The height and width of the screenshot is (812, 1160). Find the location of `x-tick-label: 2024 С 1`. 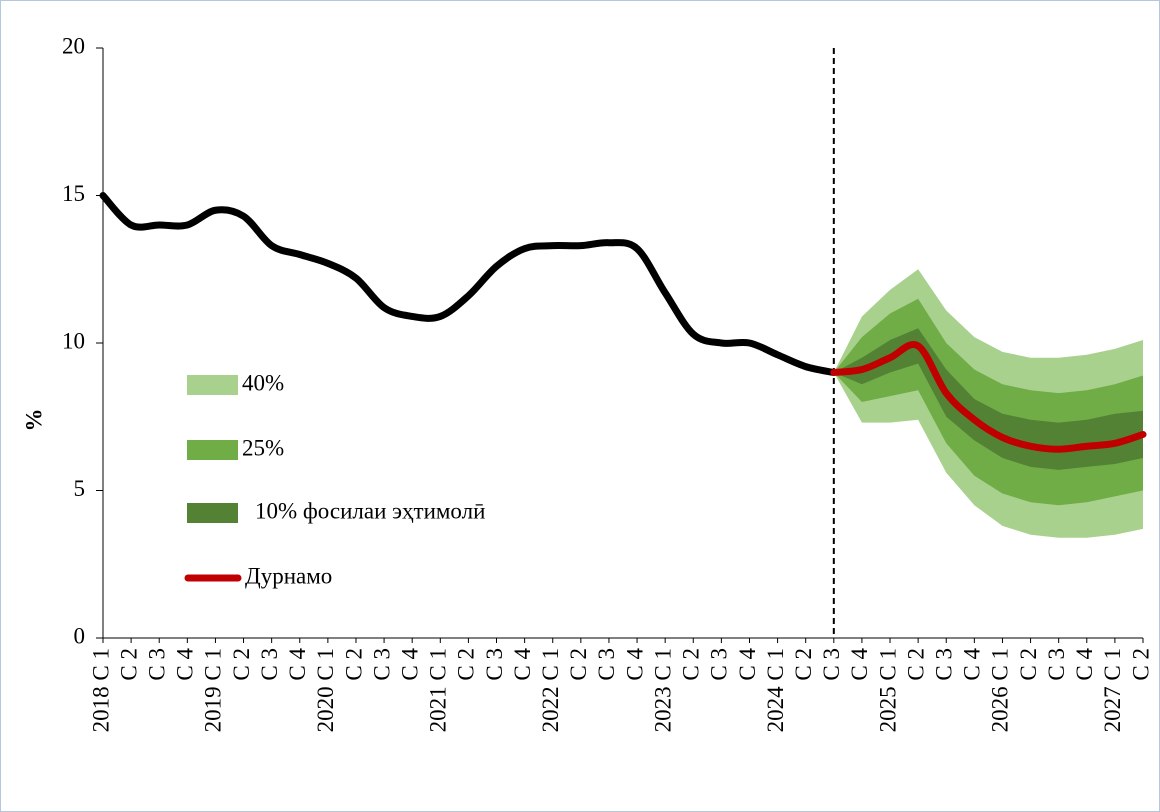

x-tick-label: 2024 С 1 is located at coordinates (775, 690).